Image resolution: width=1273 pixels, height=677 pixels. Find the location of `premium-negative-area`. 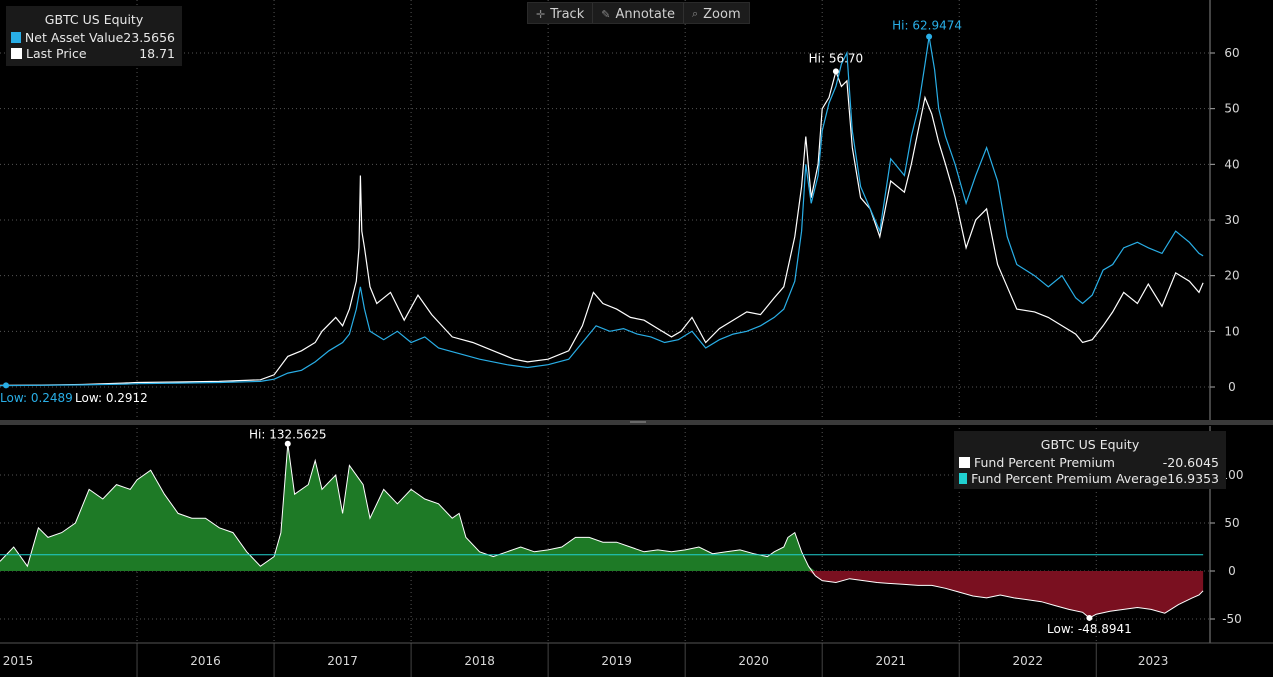

premium-negative-area is located at coordinates (602, 594).